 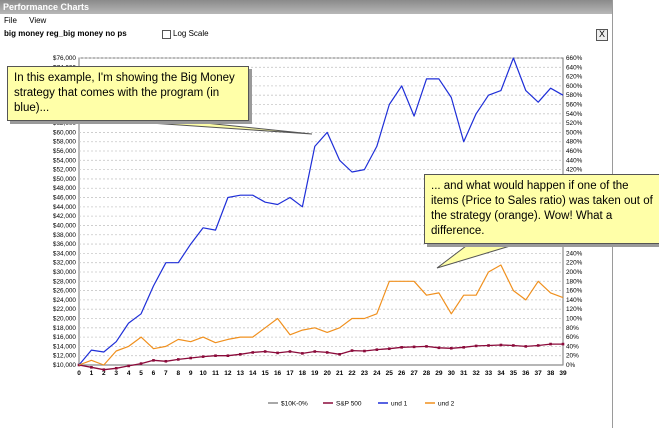 What do you see at coordinates (65, 33) in the screenshot?
I see `strategy-label: big money reg_big money no ps` at bounding box center [65, 33].